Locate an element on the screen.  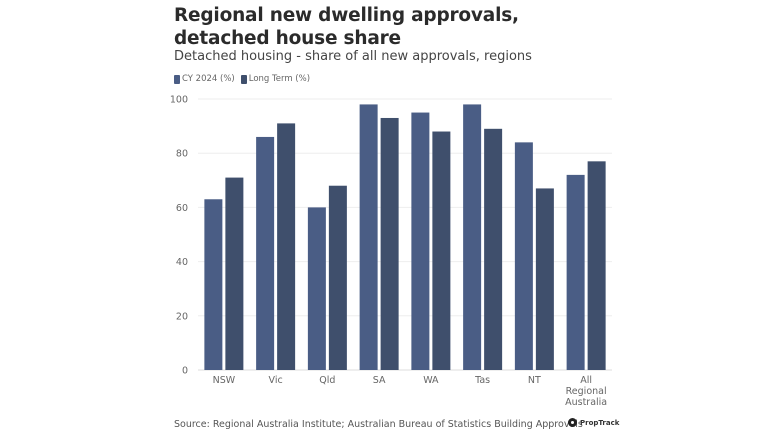
bar-qld-cy2024 is located at coordinates (316, 288).